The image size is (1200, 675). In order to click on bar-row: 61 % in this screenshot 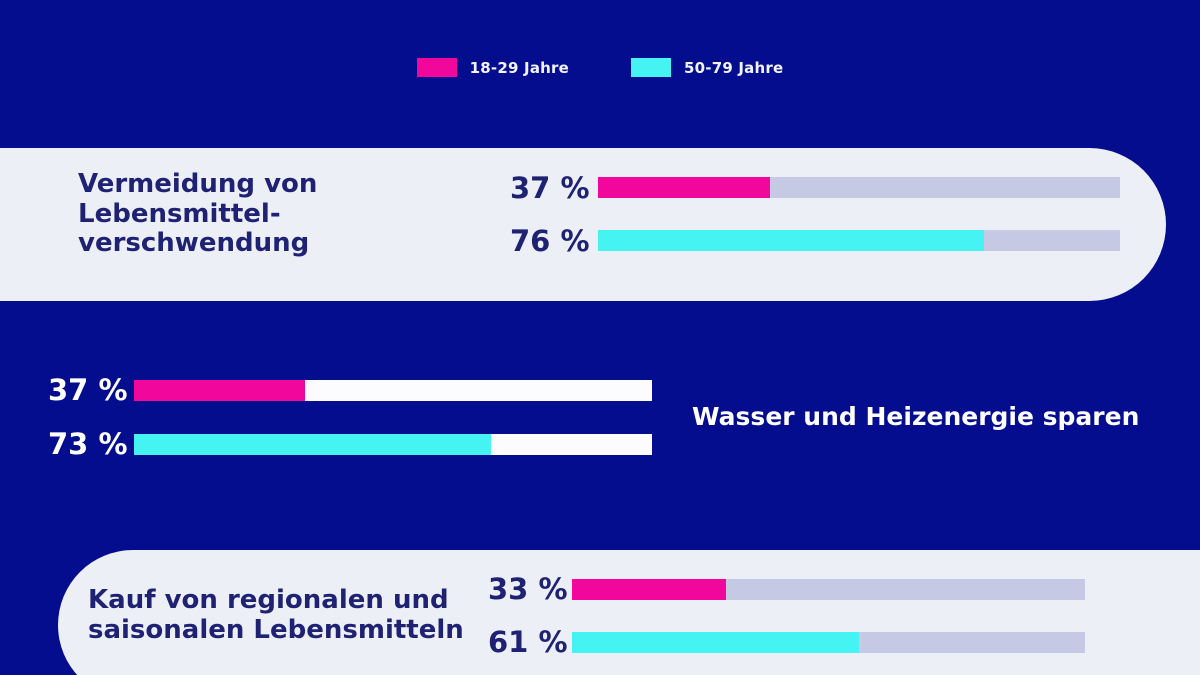, I will do `click(786, 642)`.